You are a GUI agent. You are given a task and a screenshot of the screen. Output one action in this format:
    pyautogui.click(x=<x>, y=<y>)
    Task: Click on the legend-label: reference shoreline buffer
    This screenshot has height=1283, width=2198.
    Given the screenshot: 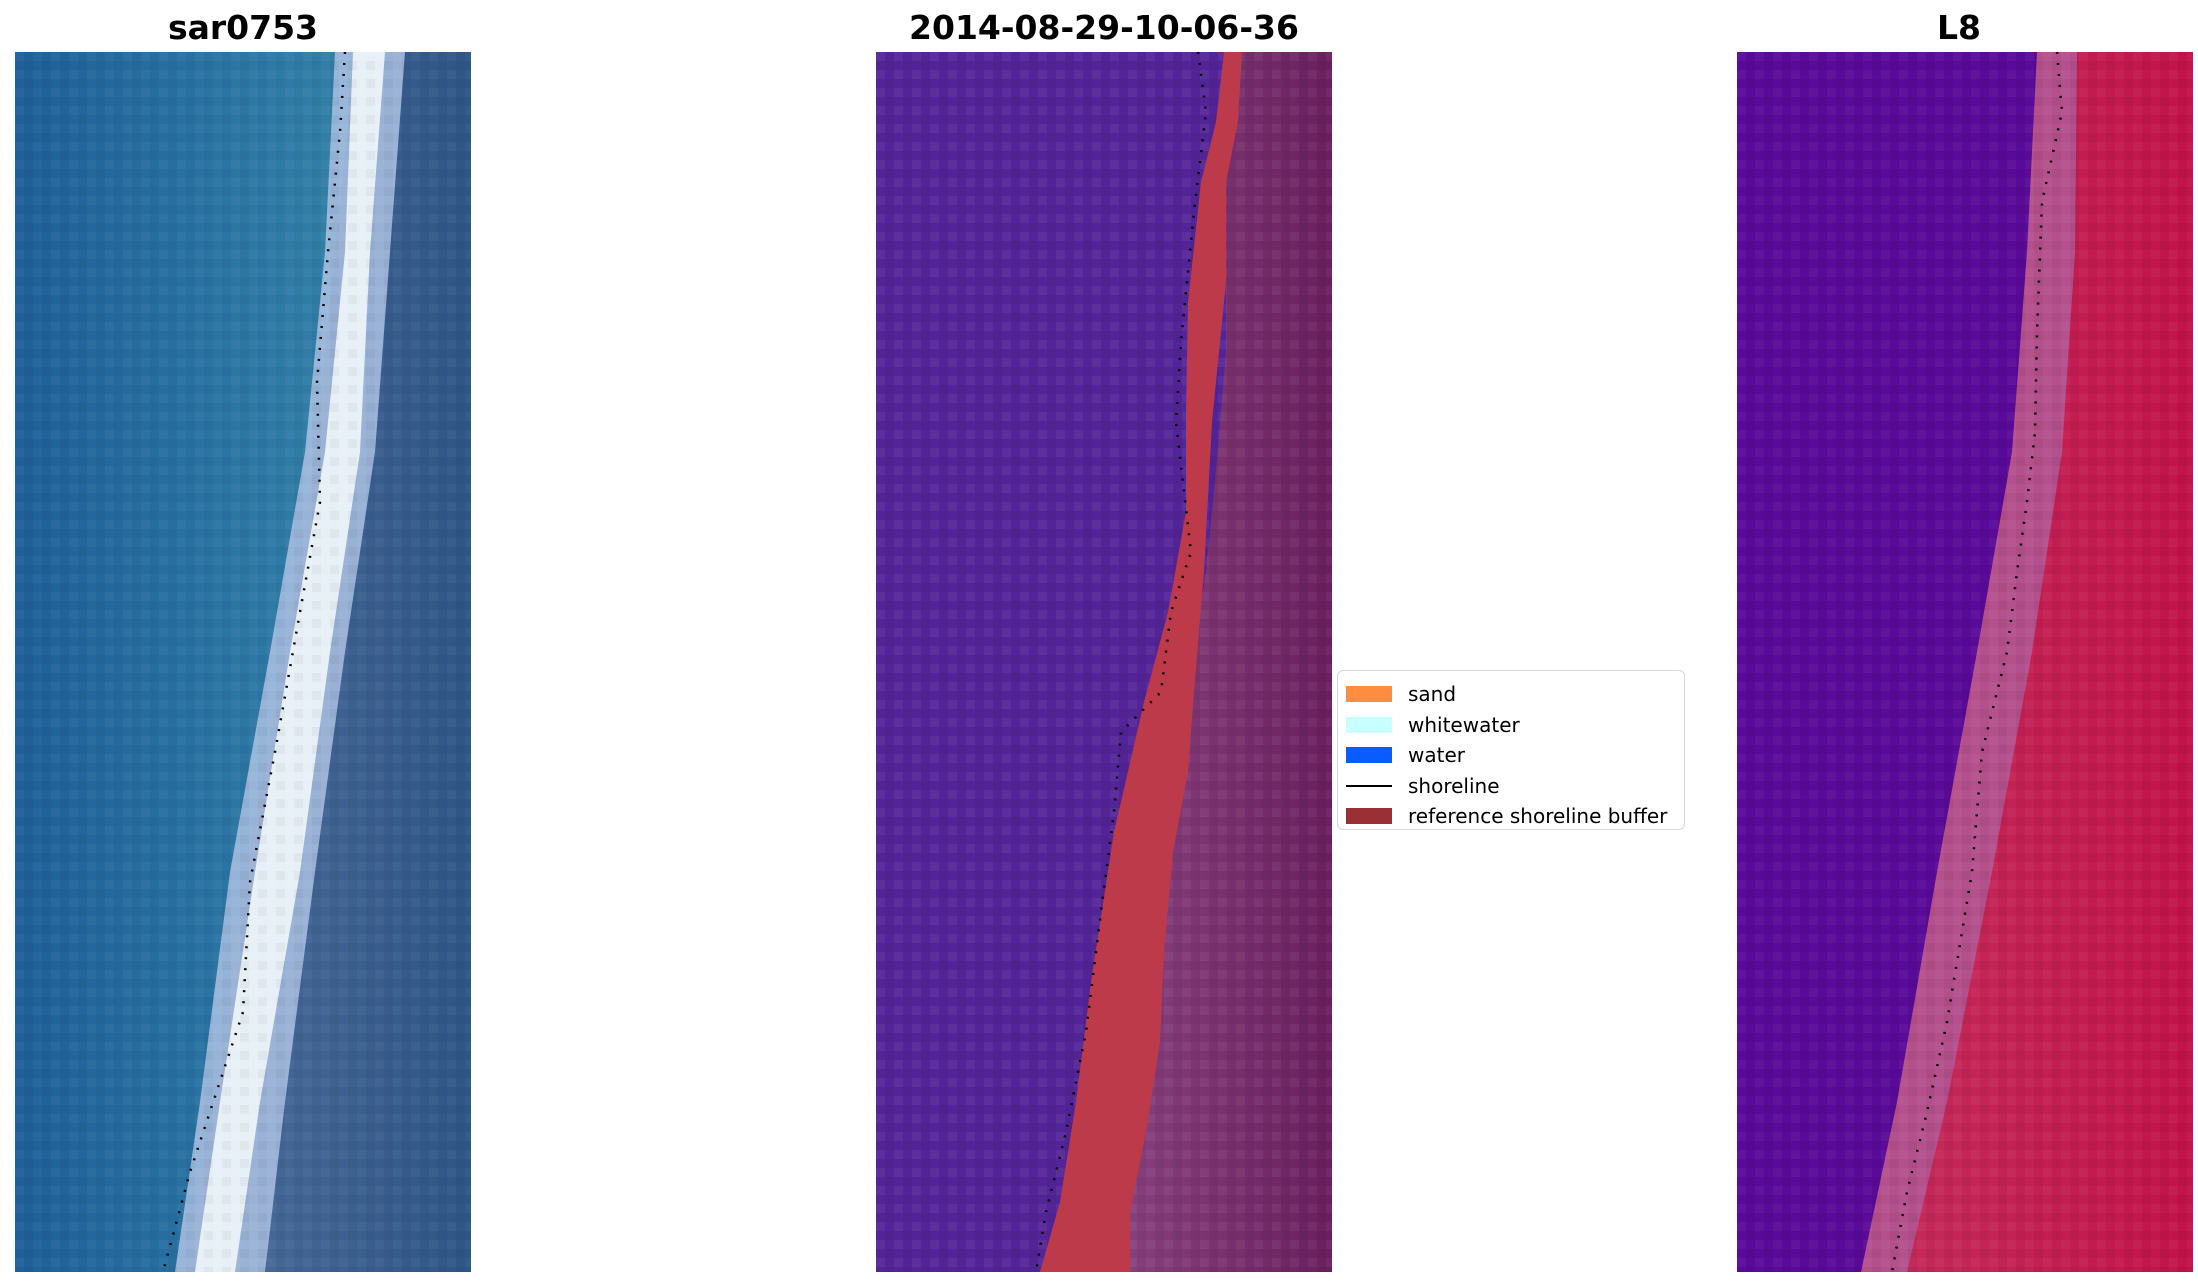 What is the action you would take?
    pyautogui.click(x=1538, y=816)
    